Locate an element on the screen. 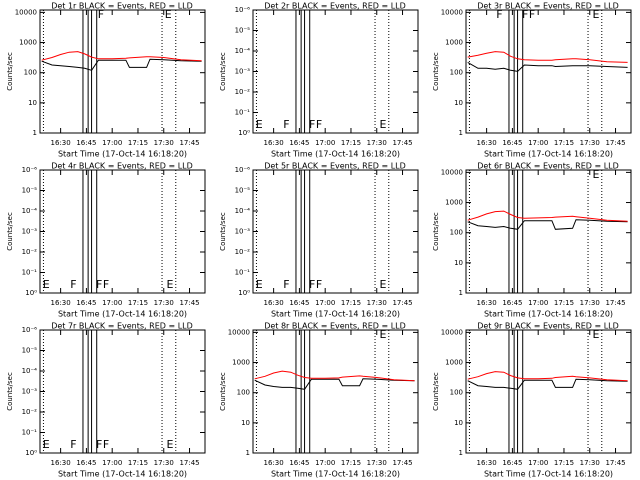  panel-title: Det 9r BLACK = Events, RED = LLD is located at coordinates (548, 326).